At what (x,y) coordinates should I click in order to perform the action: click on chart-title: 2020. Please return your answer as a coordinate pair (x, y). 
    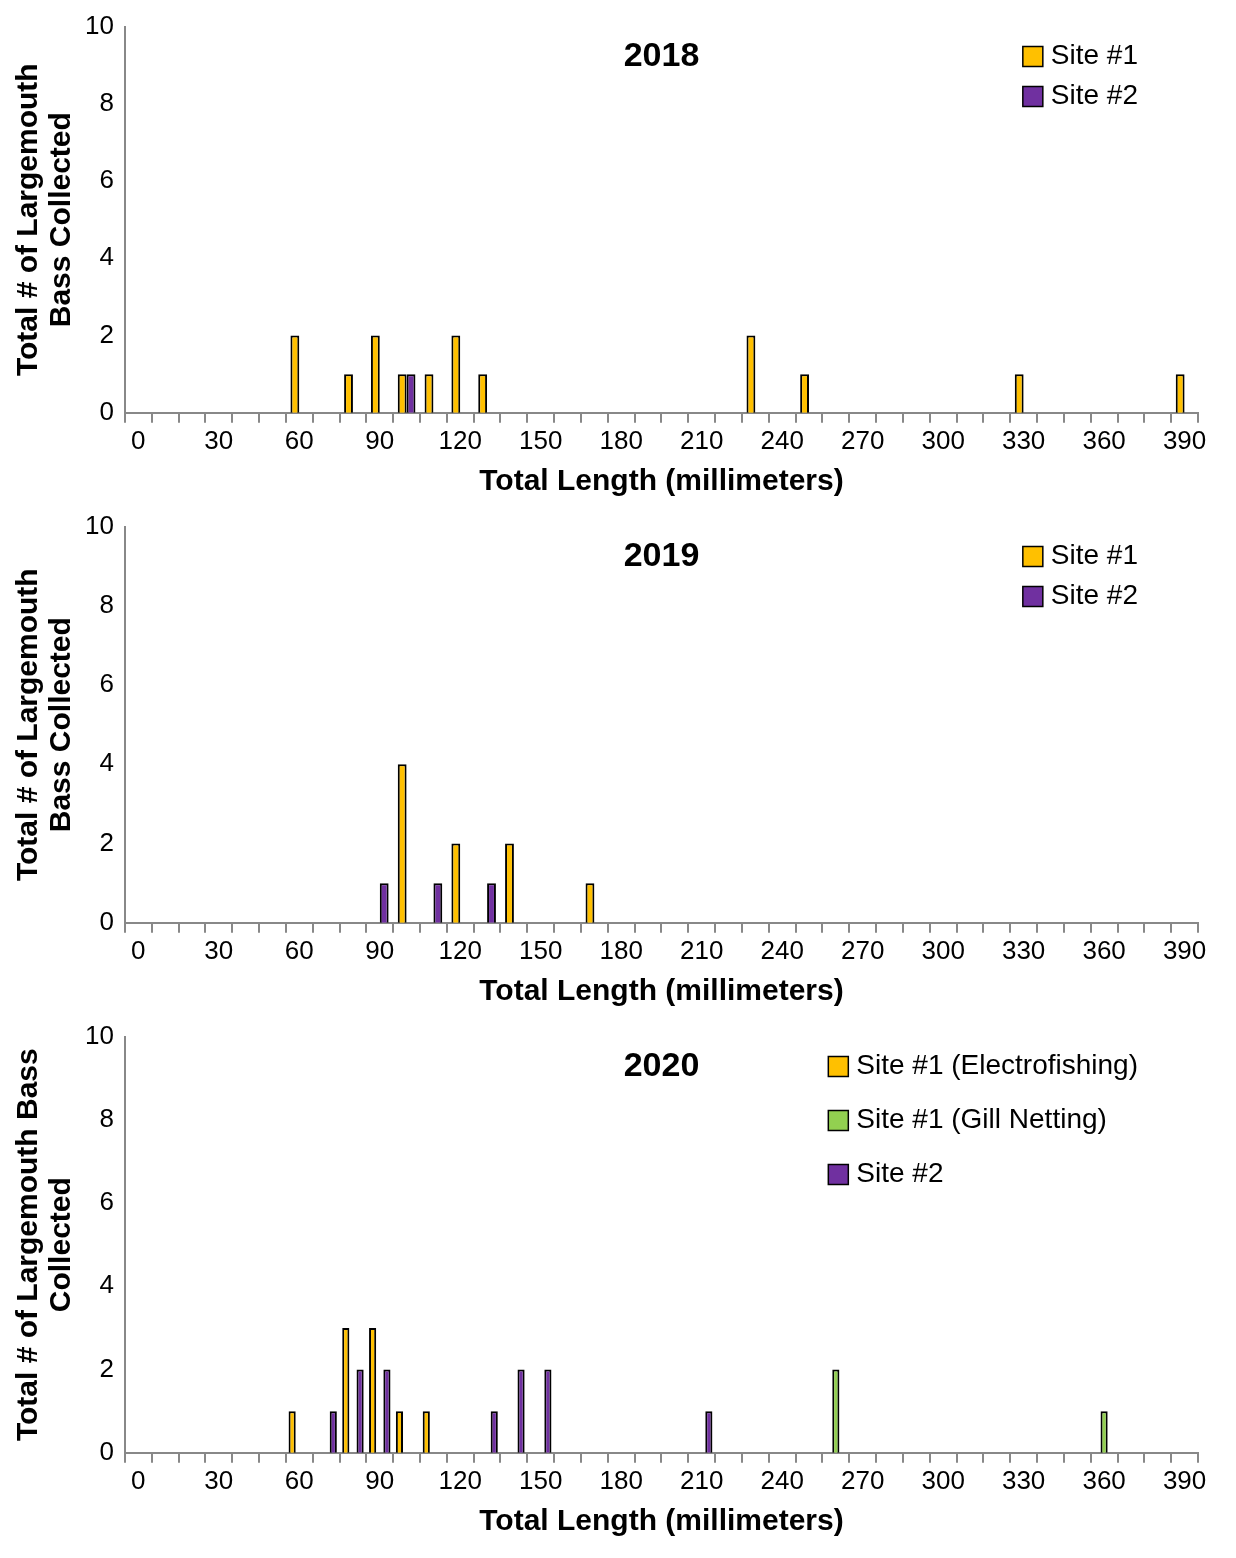
    Looking at the image, I should click on (661, 1063).